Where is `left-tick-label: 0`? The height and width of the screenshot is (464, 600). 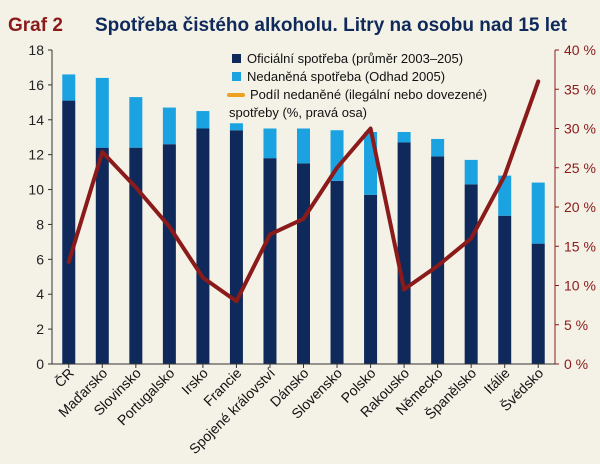
left-tick-label: 0 is located at coordinates (40, 364).